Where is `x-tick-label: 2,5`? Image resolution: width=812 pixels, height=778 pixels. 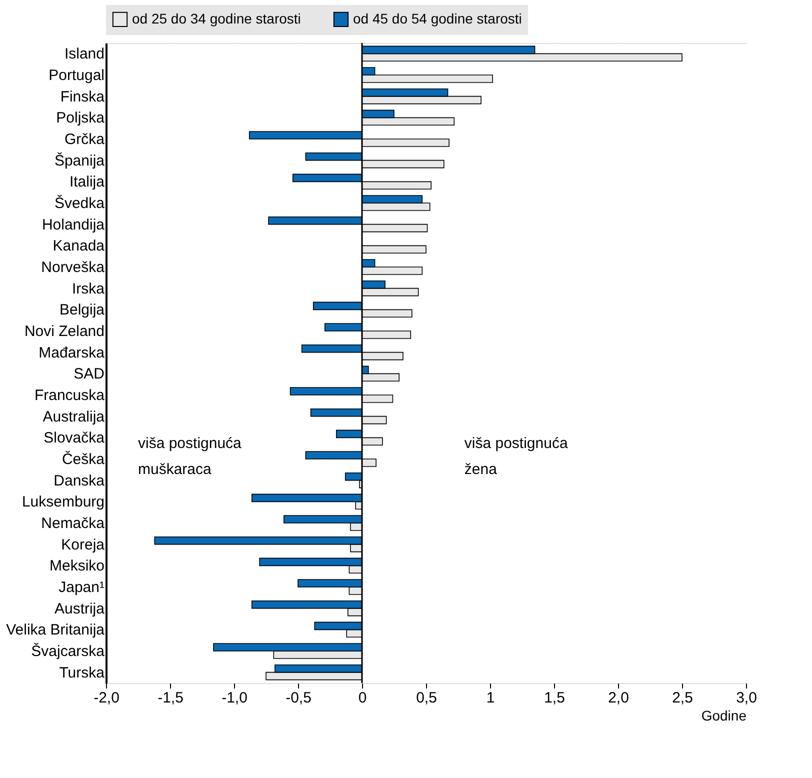
x-tick-label: 2,5 is located at coordinates (682, 698).